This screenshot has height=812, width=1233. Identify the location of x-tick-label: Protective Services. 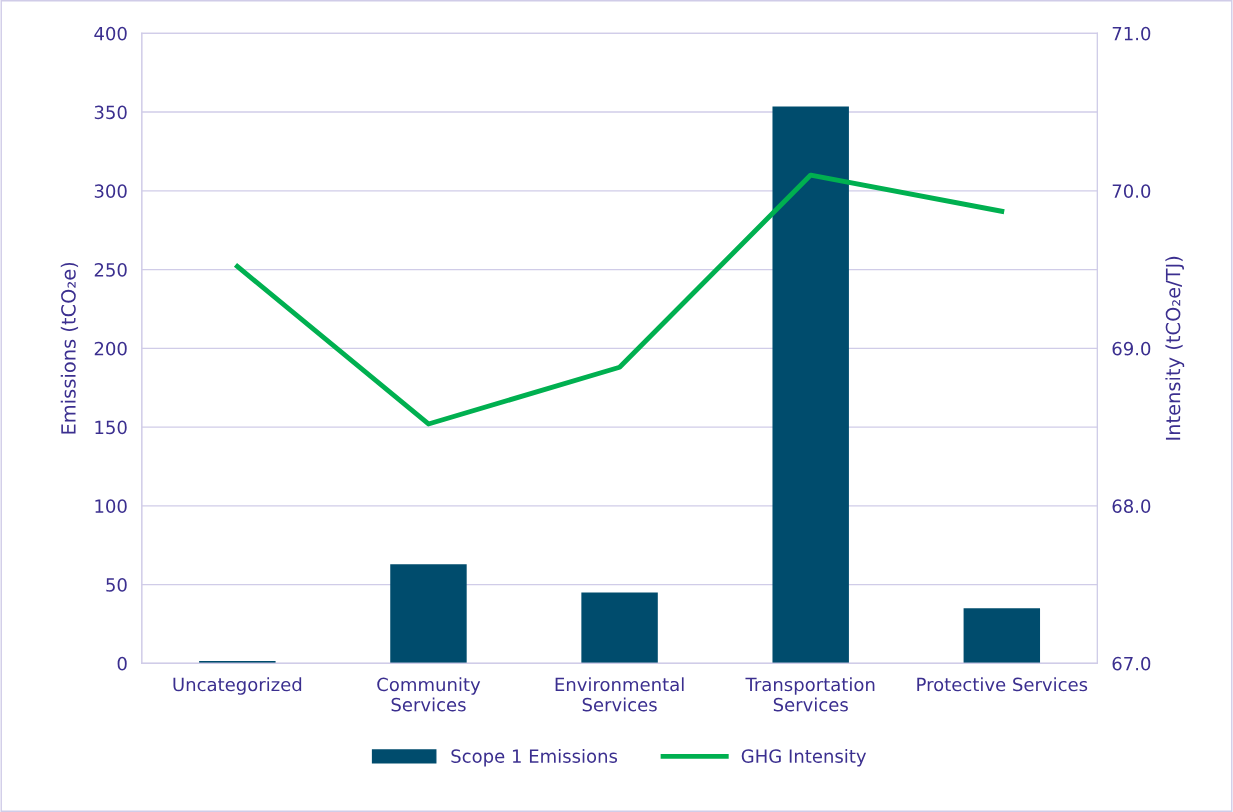
(1002, 684).